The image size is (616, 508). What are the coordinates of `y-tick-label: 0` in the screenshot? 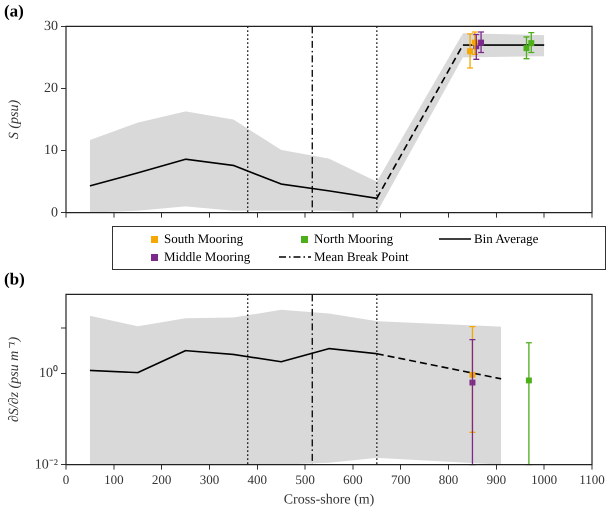 It's located at (54, 212).